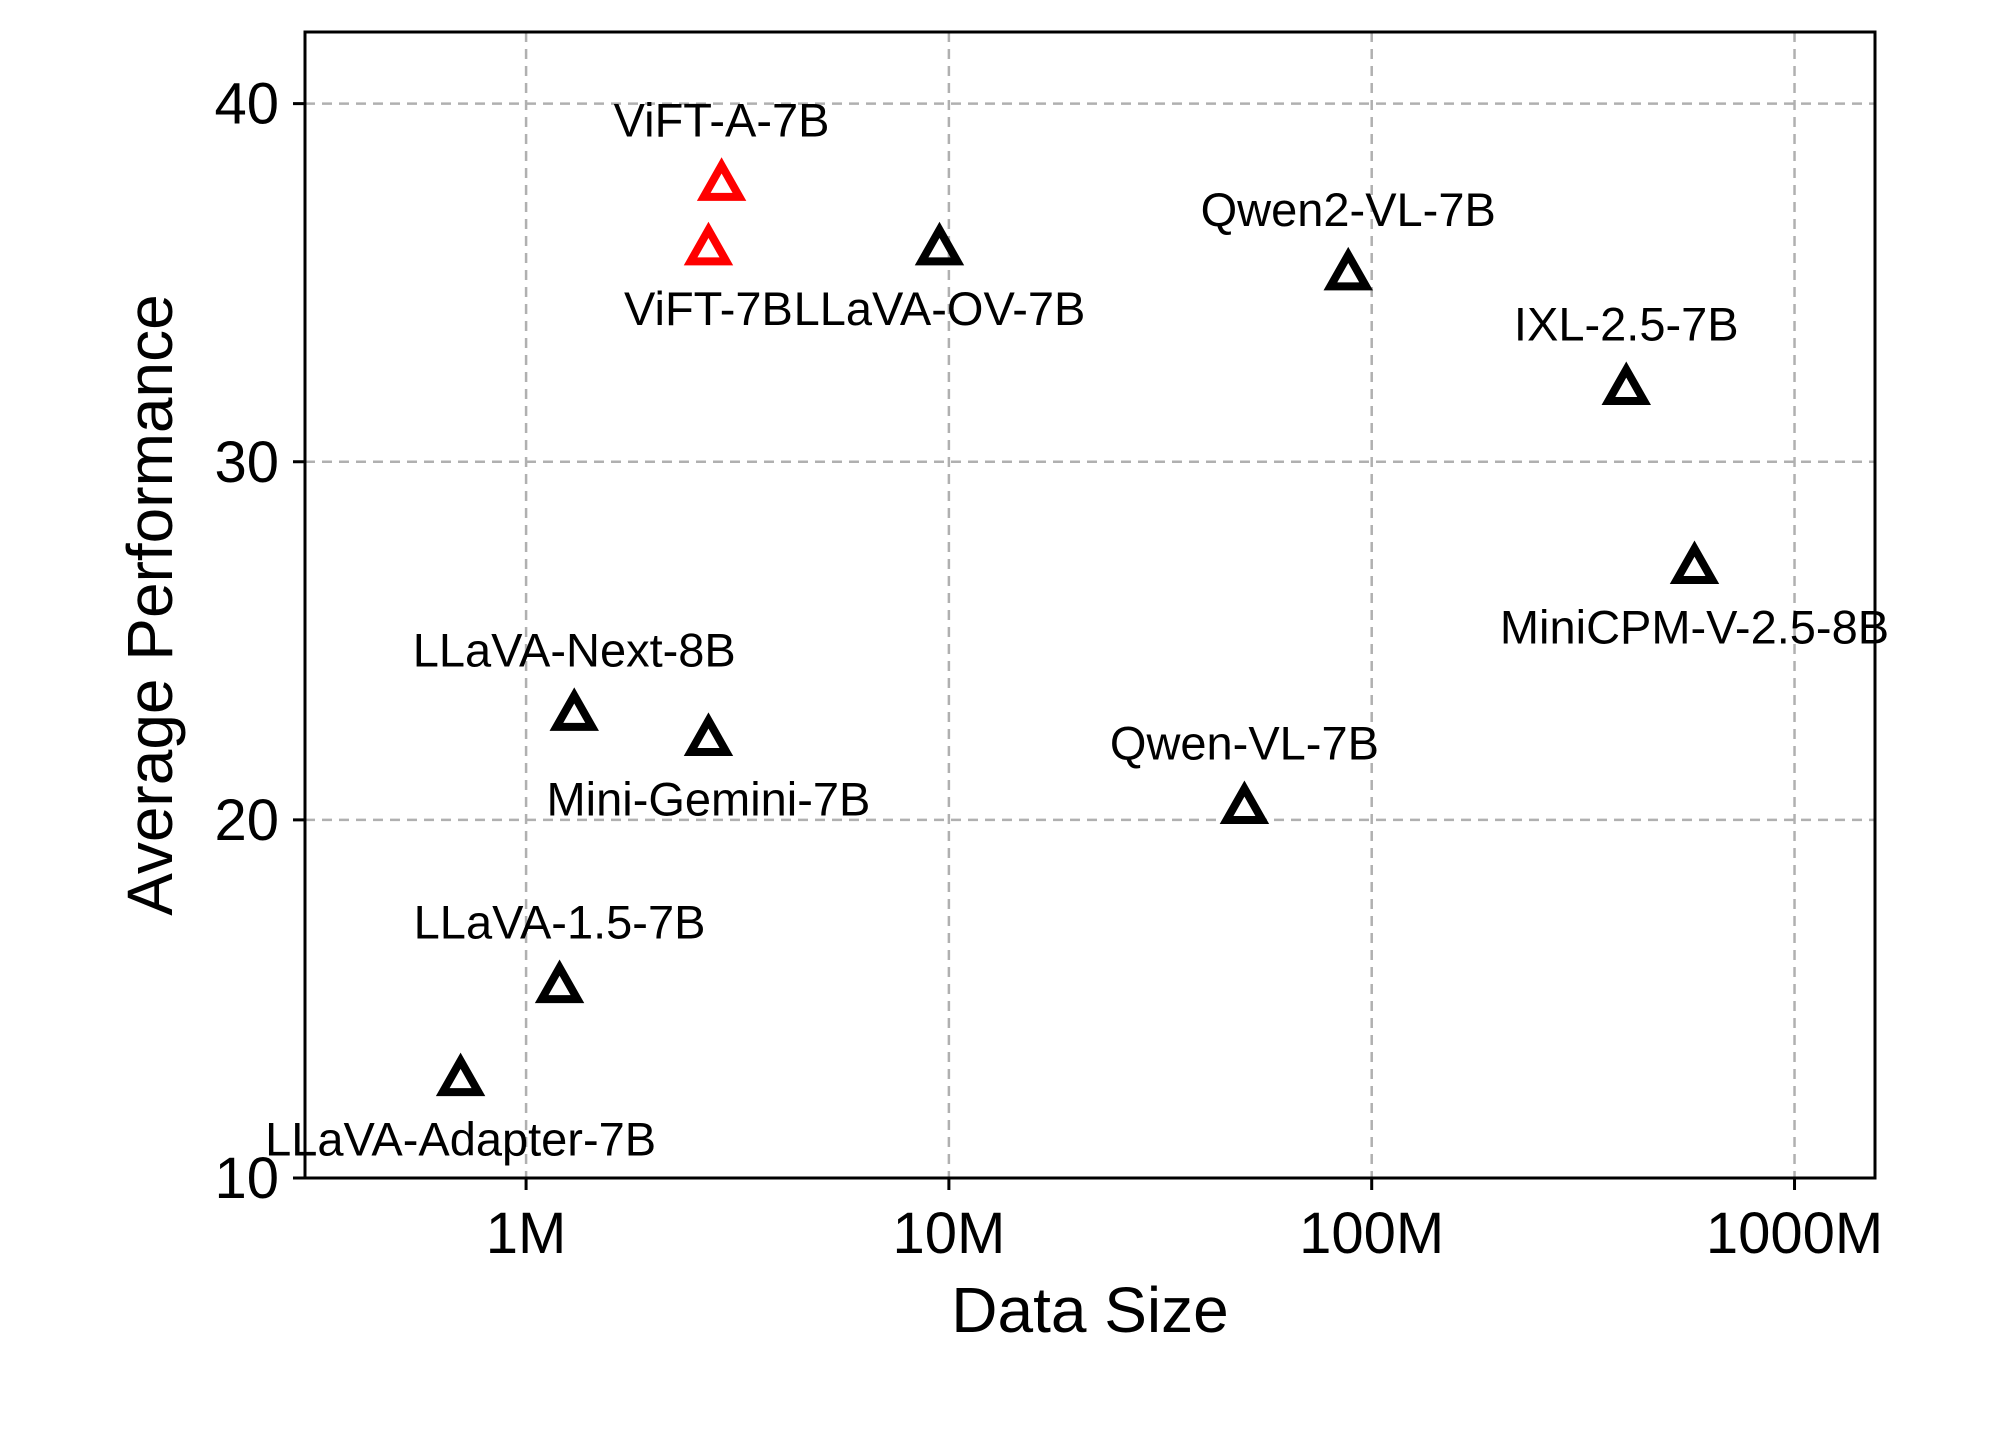  Describe the element at coordinates (246, 462) in the screenshot. I see `y-tick-label: 30` at that location.